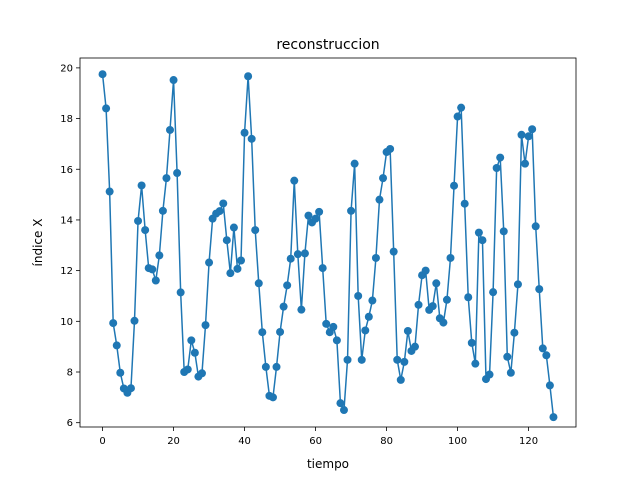 The image size is (640, 480). I want to click on x-axis-label: tiempo, so click(328, 464).